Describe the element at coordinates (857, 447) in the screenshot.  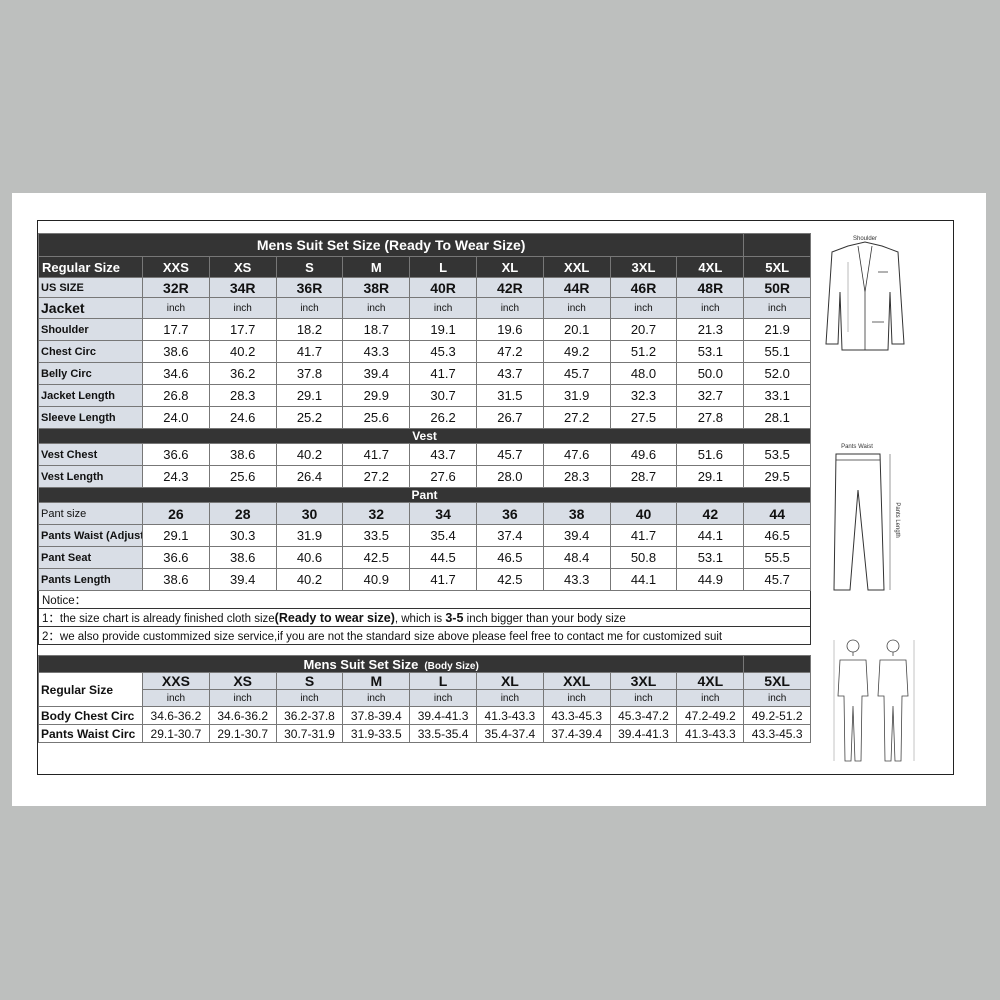
I see `pants-waist-label: Pants Waist` at that location.